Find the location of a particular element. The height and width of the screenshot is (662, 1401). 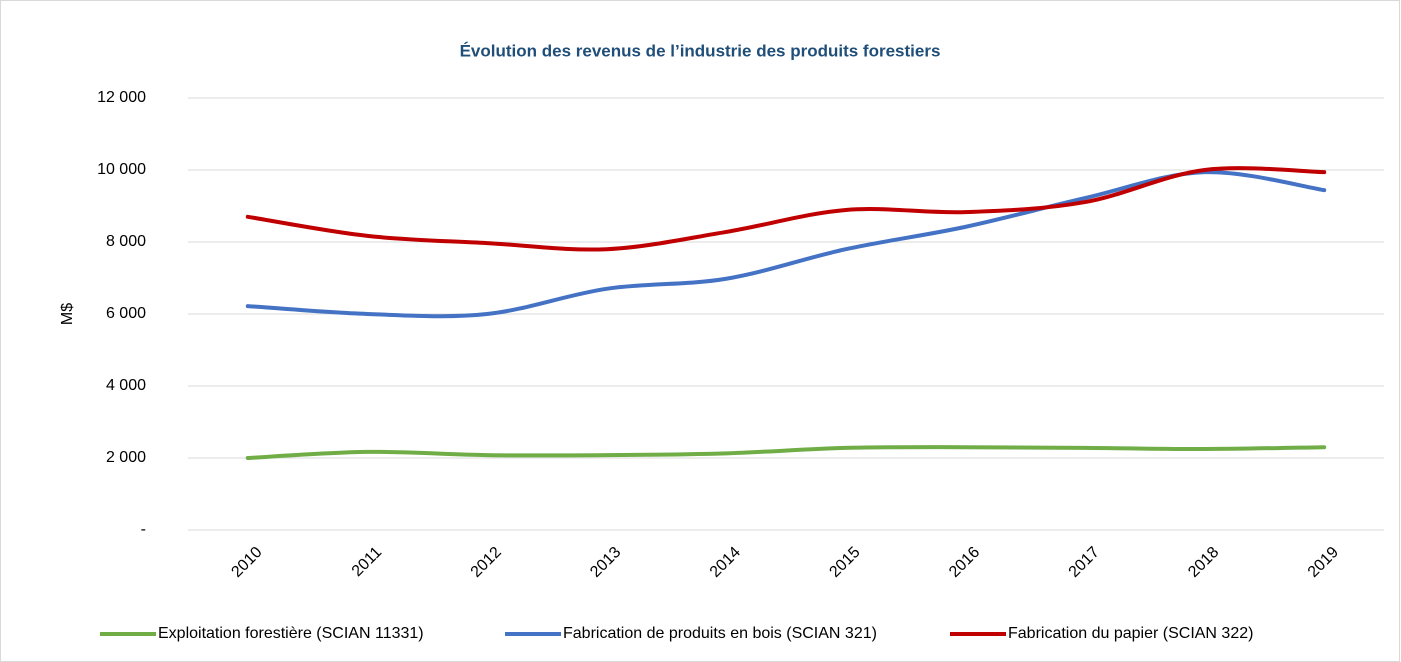

legend-label: Exploitation forestière (SCIAN 11331) is located at coordinates (291, 633).